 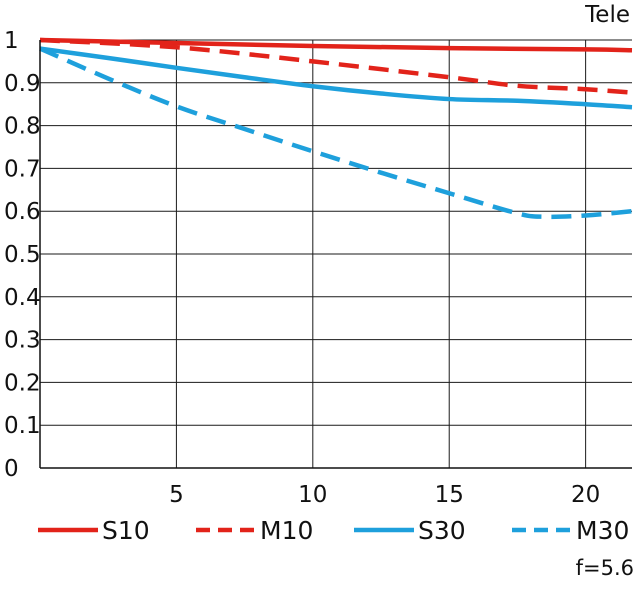 I want to click on y-tick-label: 1, so click(x=11, y=41).